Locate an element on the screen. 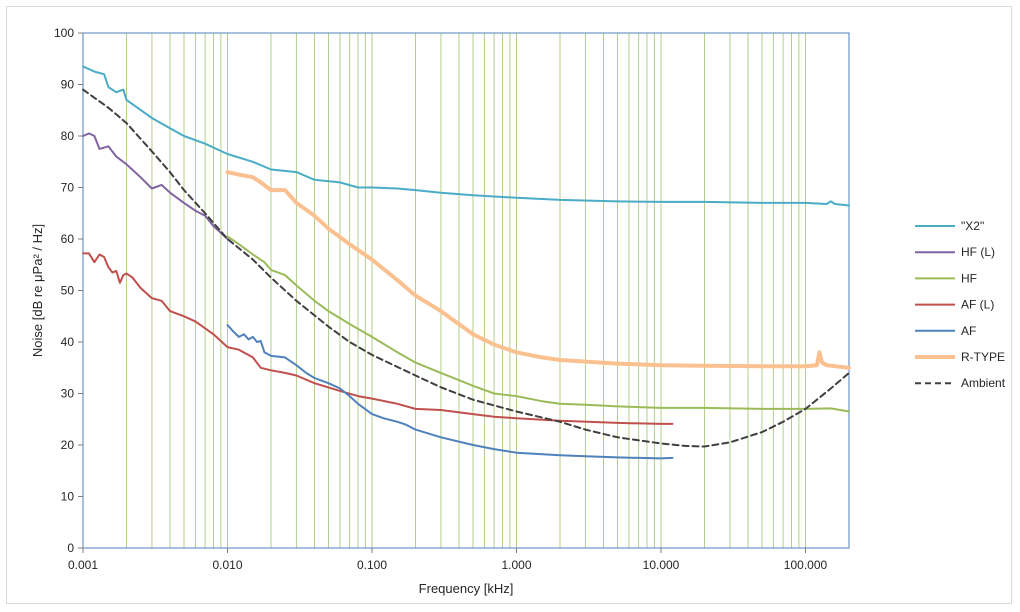 Image resolution: width=1020 pixels, height=612 pixels. x-tick-label: 0.100 is located at coordinates (372, 565).